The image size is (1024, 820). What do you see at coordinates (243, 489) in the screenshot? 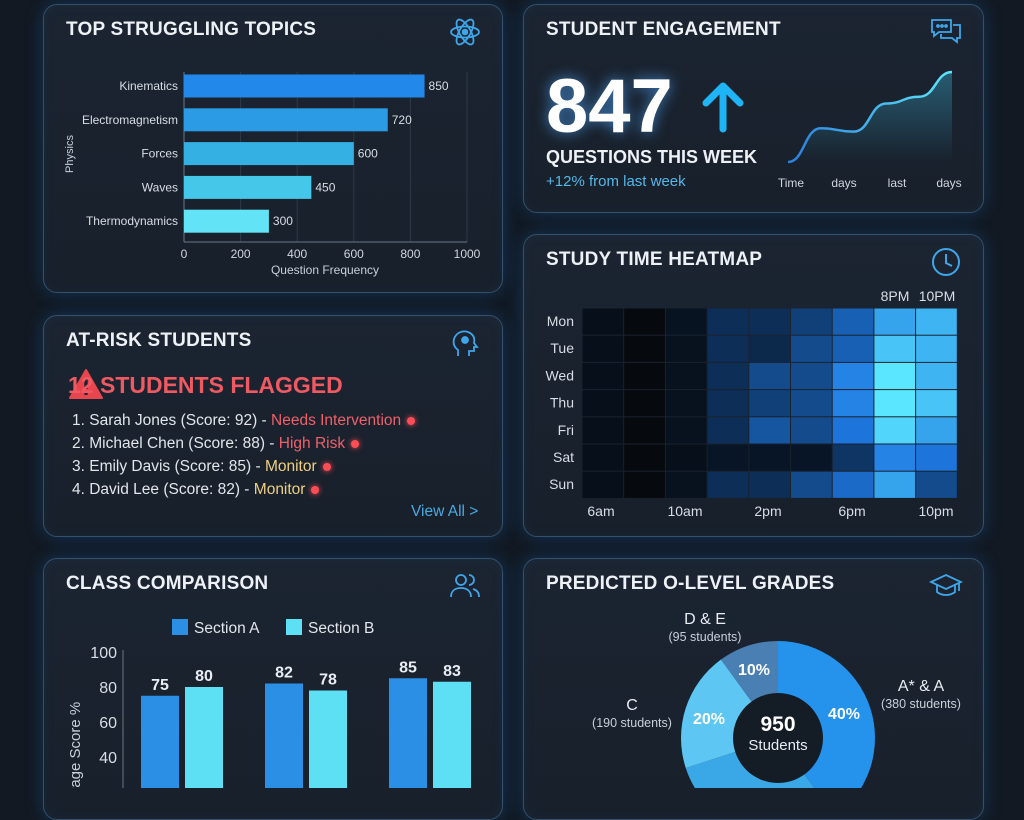
I see `list-item: 4. David Lee (Score: 82) - Monitor` at bounding box center [243, 489].